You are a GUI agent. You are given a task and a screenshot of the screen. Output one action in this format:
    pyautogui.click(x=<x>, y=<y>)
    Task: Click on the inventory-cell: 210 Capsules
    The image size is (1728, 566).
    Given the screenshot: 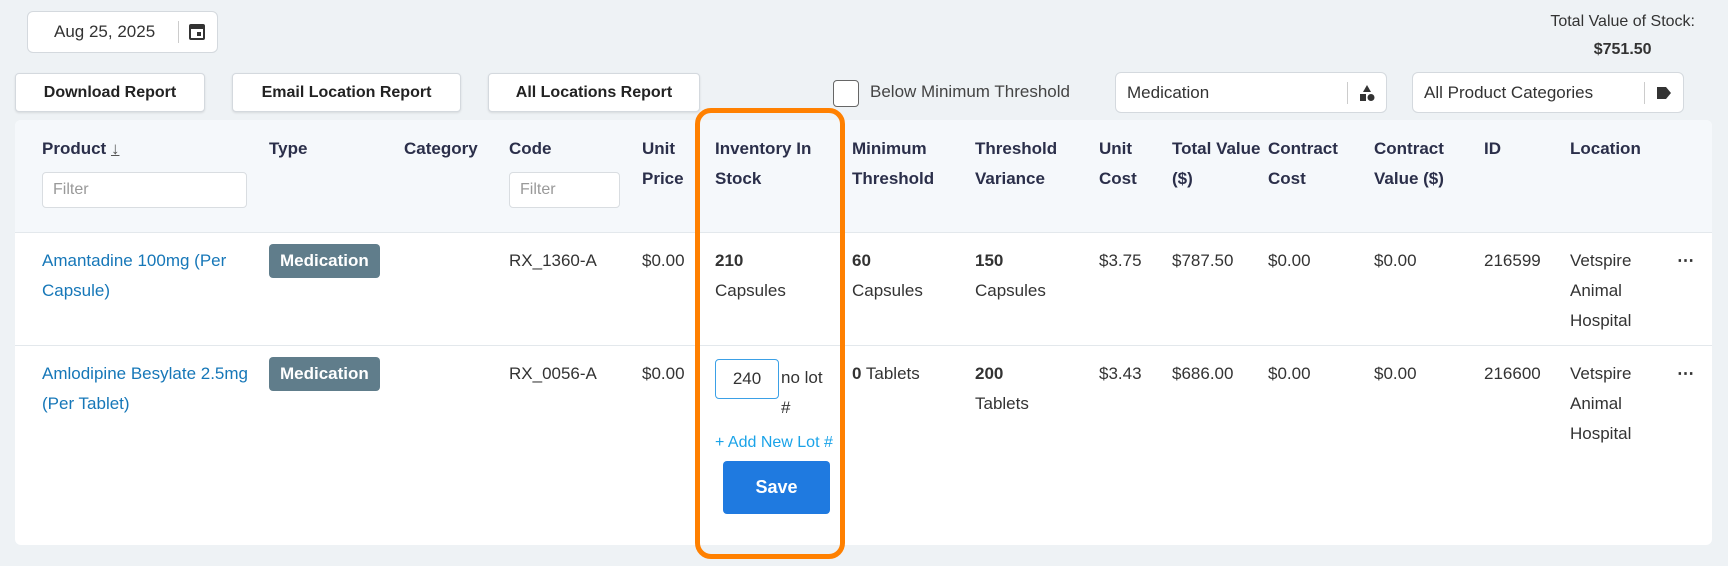 What is the action you would take?
    pyautogui.click(x=776, y=289)
    